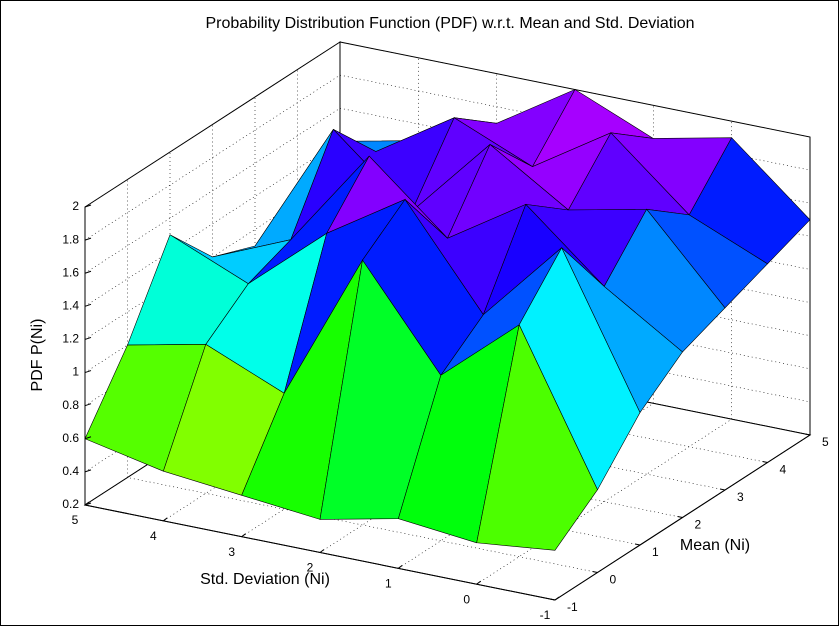 The image size is (839, 626). Describe the element at coordinates (265, 579) in the screenshot. I see `x-axis-label: Std. Deviation (Ni)` at that location.